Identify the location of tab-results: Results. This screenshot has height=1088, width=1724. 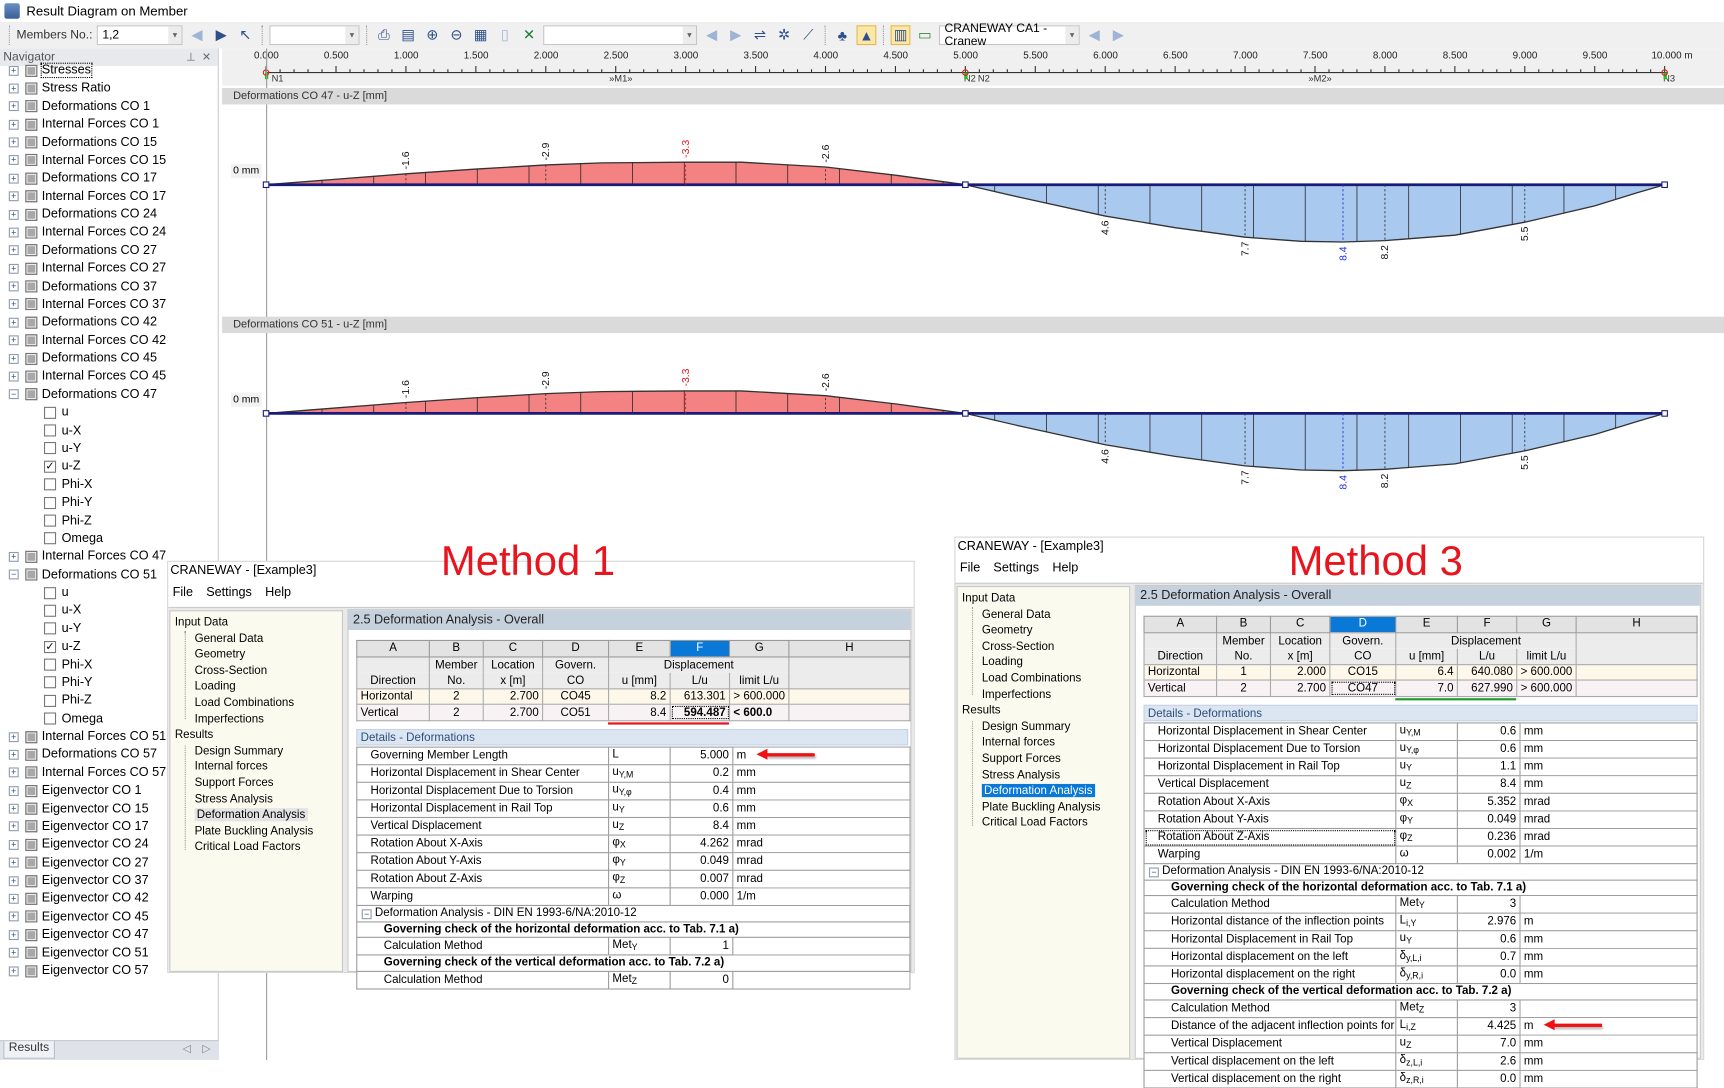
(29, 1050).